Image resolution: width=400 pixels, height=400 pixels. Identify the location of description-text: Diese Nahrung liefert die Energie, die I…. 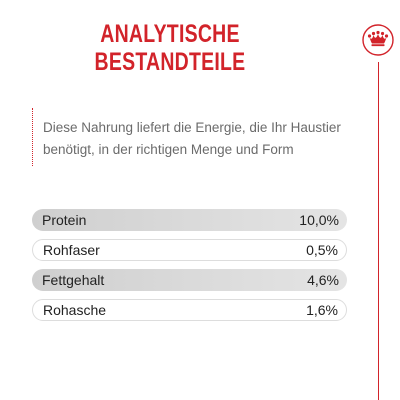
(192, 138).